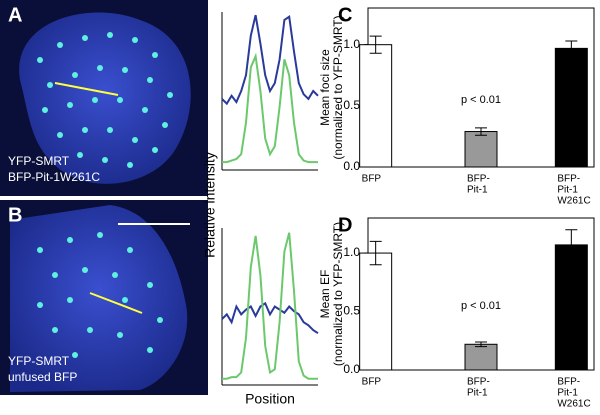 This screenshot has height=415, width=600. What do you see at coordinates (210, 205) in the screenshot?
I see `y-axis-label: Relative intensity` at bounding box center [210, 205].